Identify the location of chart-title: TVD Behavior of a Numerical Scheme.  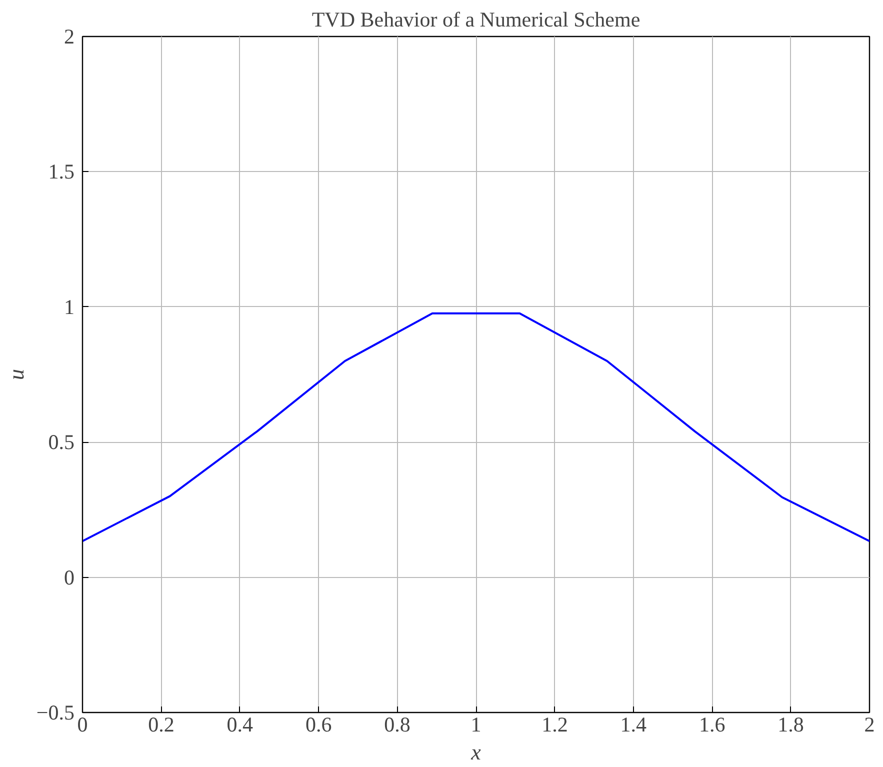
(476, 20).